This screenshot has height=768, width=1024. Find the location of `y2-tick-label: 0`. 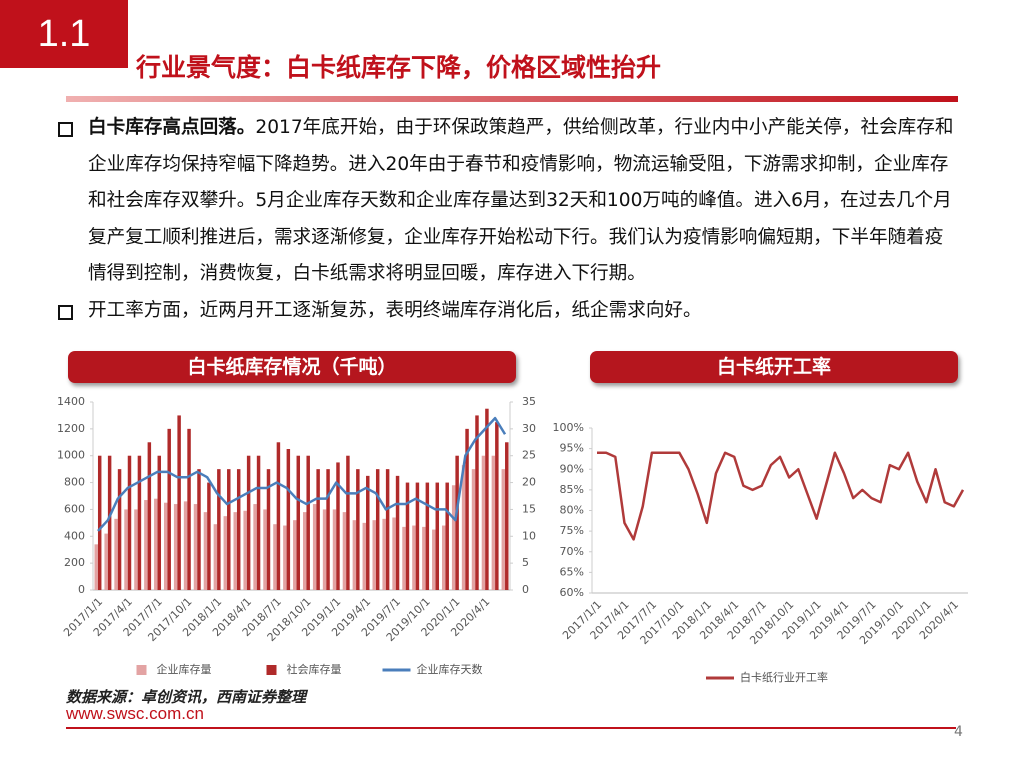

y2-tick-label: 0 is located at coordinates (525, 589).